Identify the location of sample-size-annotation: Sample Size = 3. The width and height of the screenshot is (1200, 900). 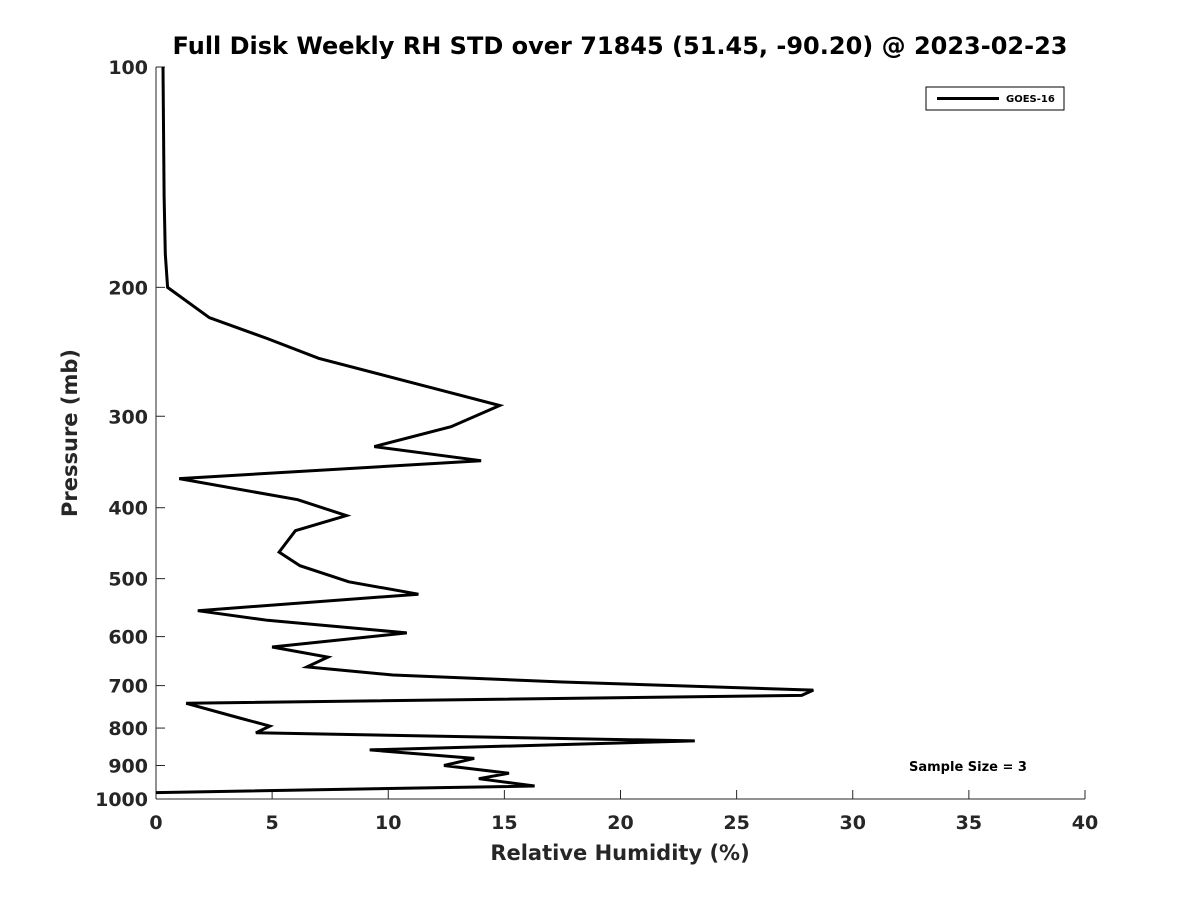
(968, 767).